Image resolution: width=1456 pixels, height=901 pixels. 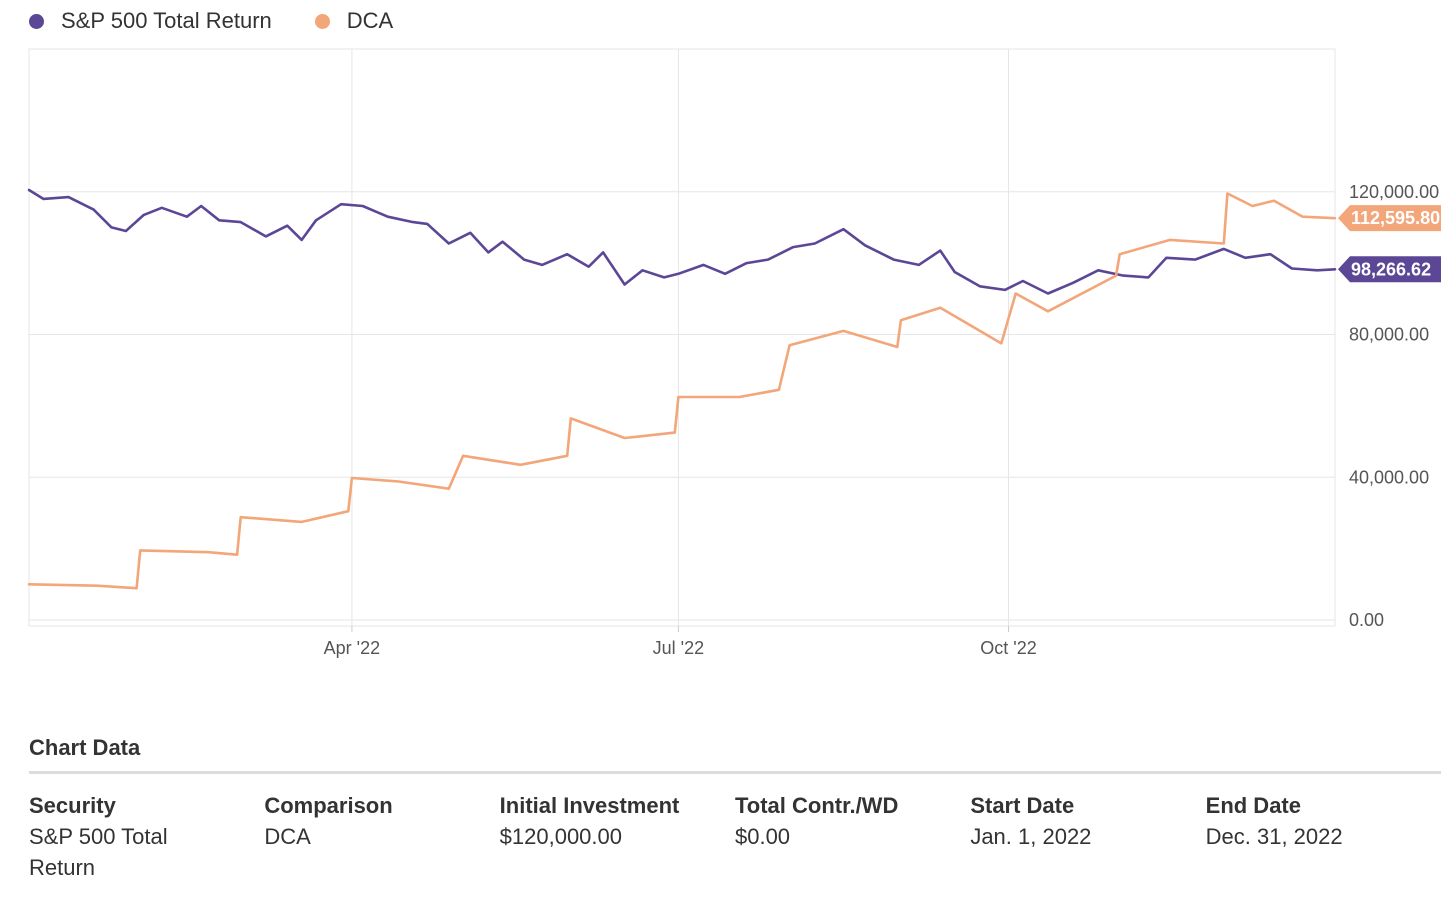 I want to click on table-value-end-date: Dec. 31, 2022, so click(x=1274, y=836).